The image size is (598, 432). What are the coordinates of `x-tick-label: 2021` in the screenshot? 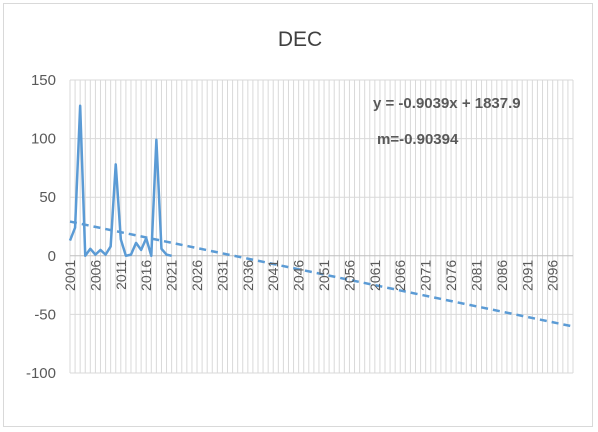 It's located at (172, 275).